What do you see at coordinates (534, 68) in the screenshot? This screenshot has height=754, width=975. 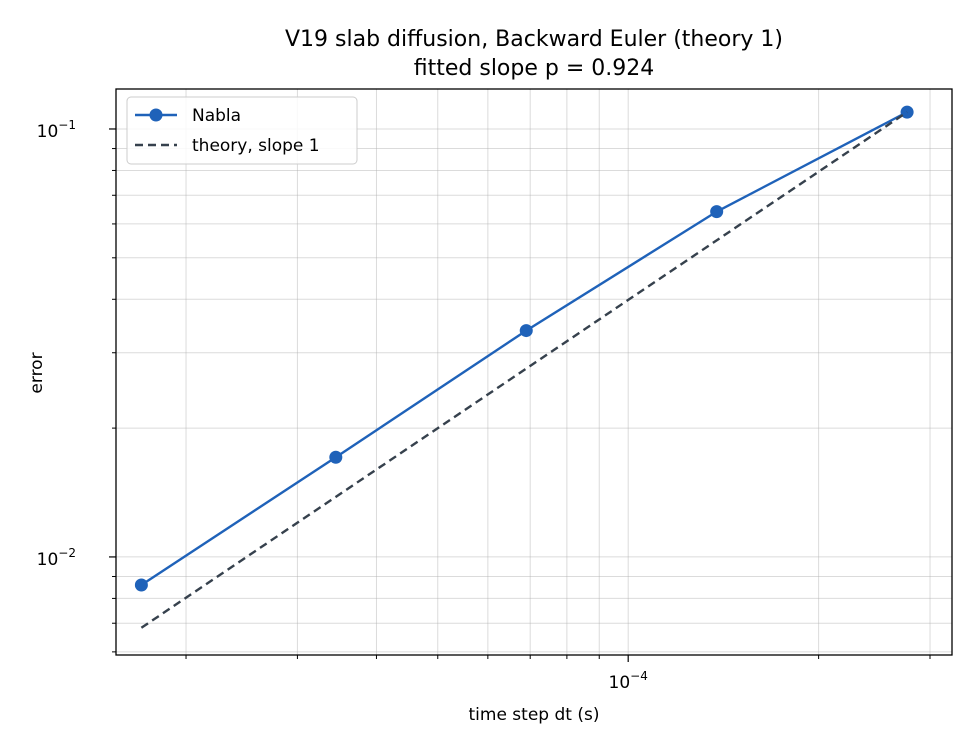 I see `chart-subtitle: fitted slope p = 0.924` at bounding box center [534, 68].